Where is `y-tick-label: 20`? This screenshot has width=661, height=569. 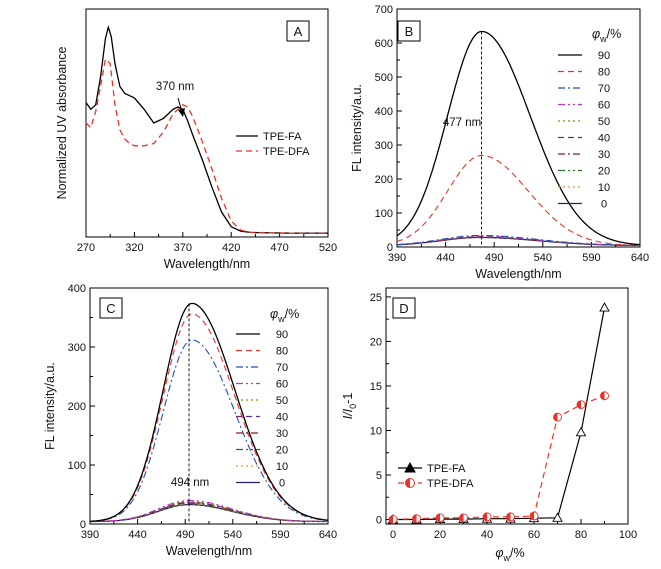 y-tick-label: 20 is located at coordinates (376, 342).